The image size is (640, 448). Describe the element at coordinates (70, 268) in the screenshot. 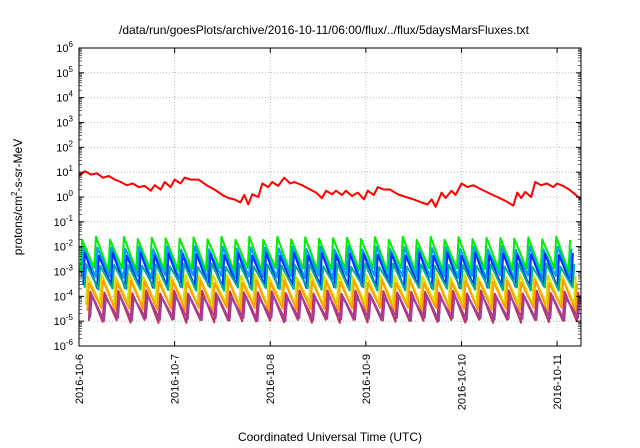

I see `y-tick-label-exp: -3` at that location.